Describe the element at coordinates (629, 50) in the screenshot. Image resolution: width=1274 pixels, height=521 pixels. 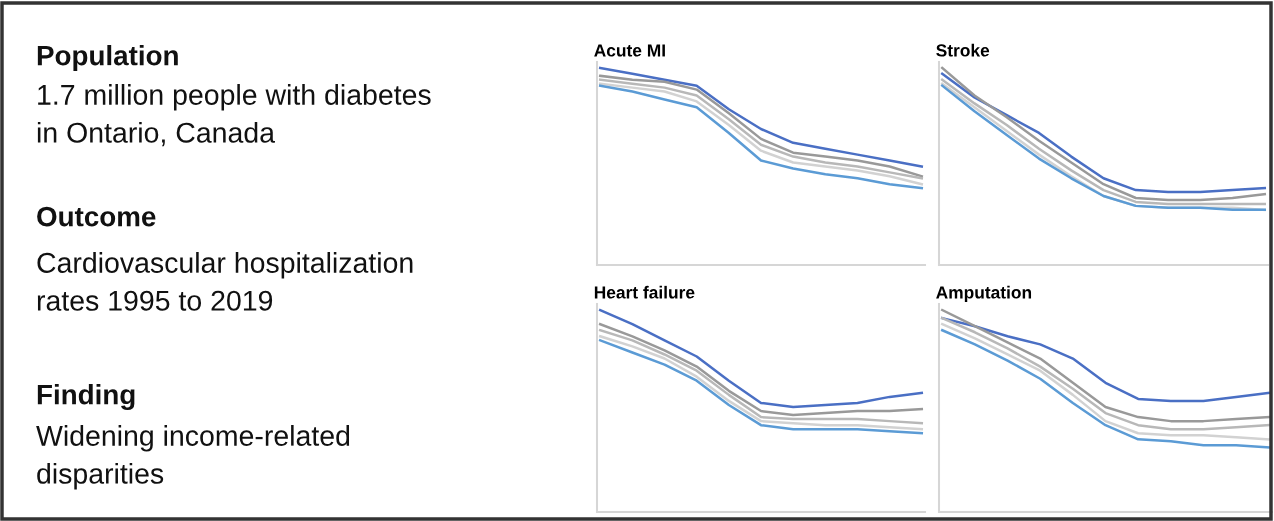
I see `chart-title: Acute MI` at that location.